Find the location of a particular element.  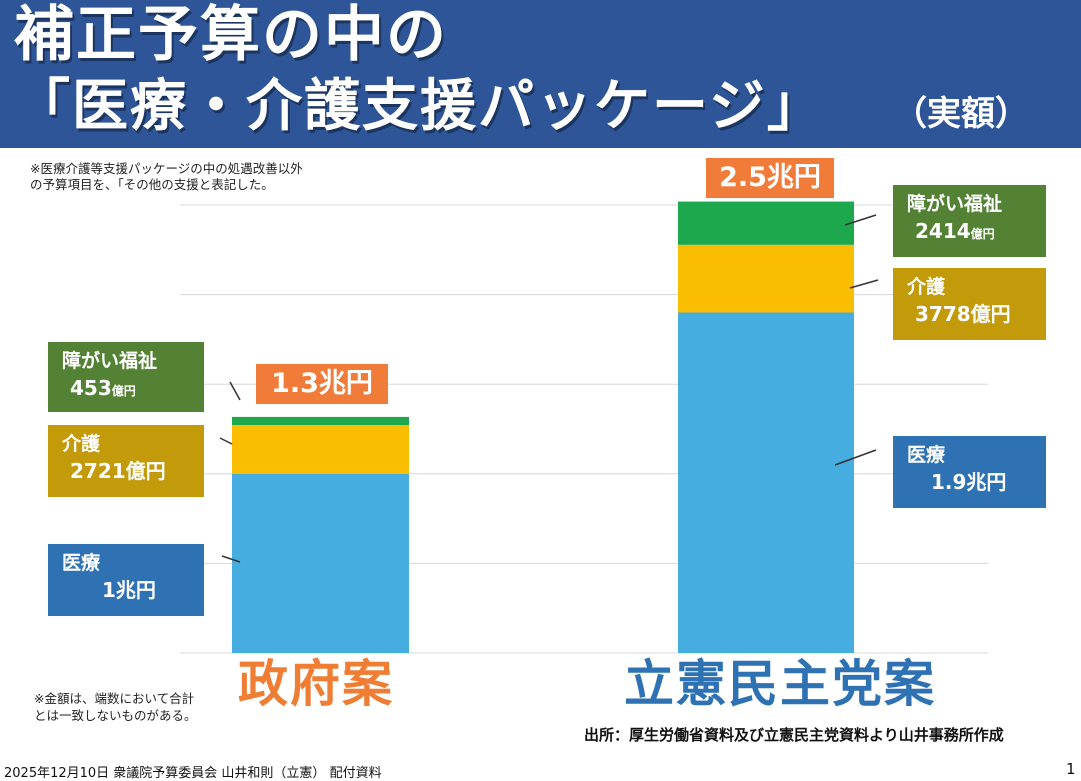

label-gov-iryo-category: 医療 is located at coordinates (81, 563).